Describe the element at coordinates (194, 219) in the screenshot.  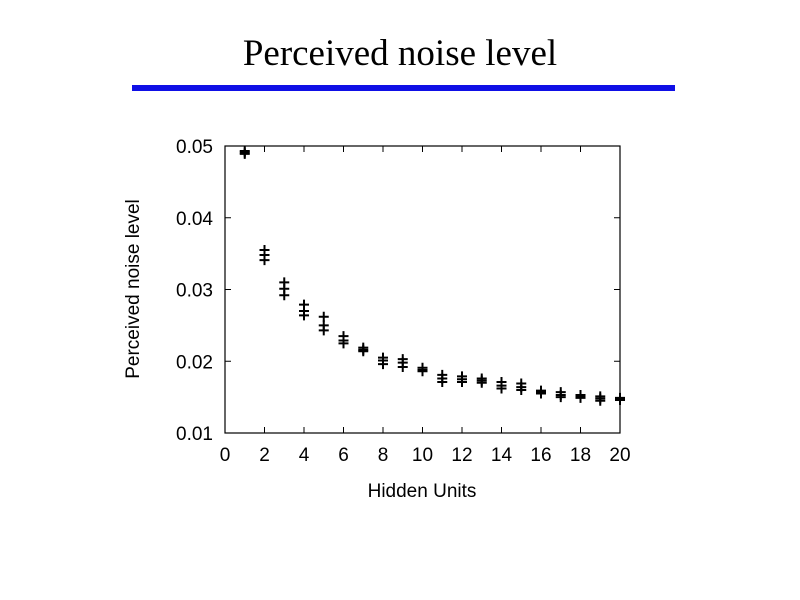
I see `y-tick-label: 0.04` at that location.